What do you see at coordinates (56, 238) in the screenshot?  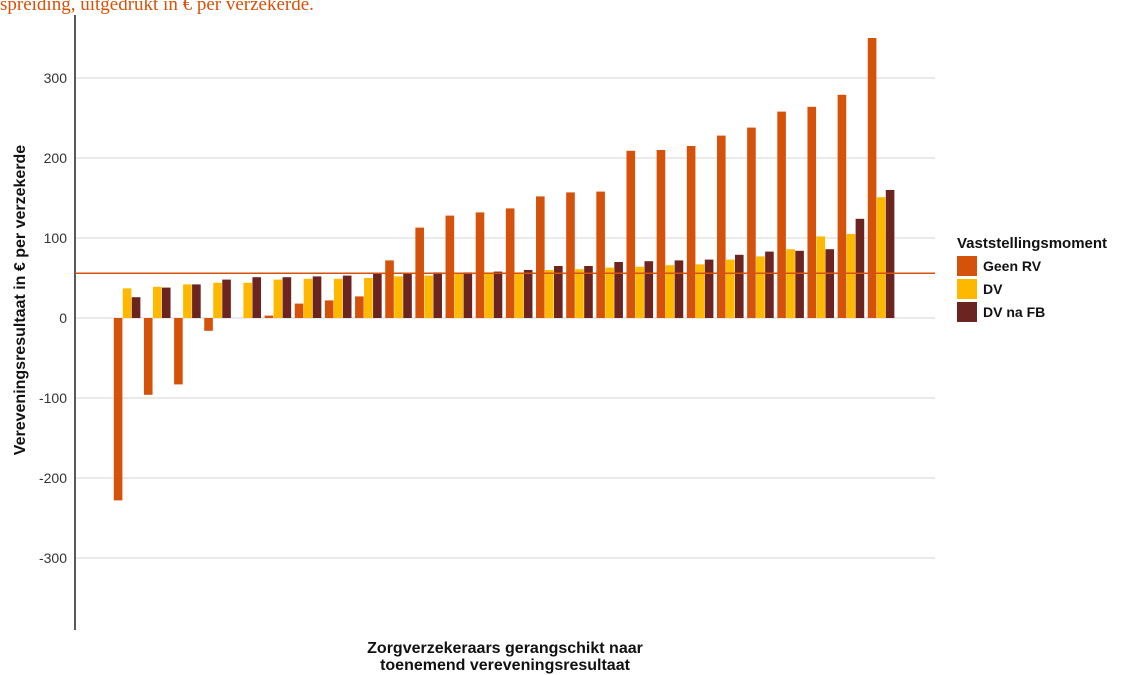 I see `y-tick-label: 100` at bounding box center [56, 238].